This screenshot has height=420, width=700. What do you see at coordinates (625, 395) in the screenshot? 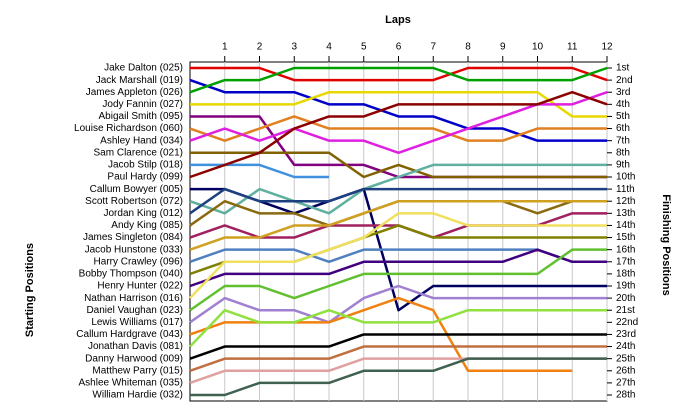
I see `finish-label: 28th` at bounding box center [625, 395].